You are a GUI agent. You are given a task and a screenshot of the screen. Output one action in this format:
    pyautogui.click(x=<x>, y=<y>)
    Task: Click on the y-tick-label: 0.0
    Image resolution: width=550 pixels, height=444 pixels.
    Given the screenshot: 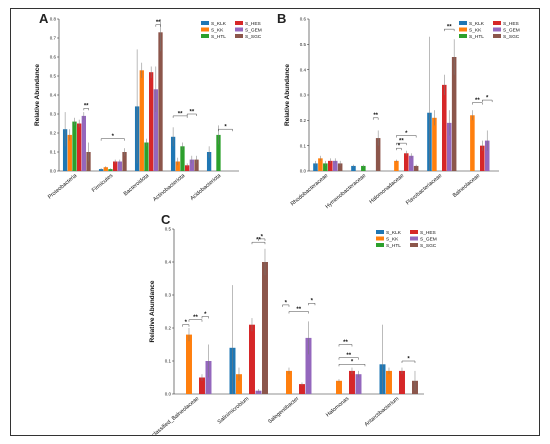 What is the action you would take?
    pyautogui.click(x=168, y=394)
    